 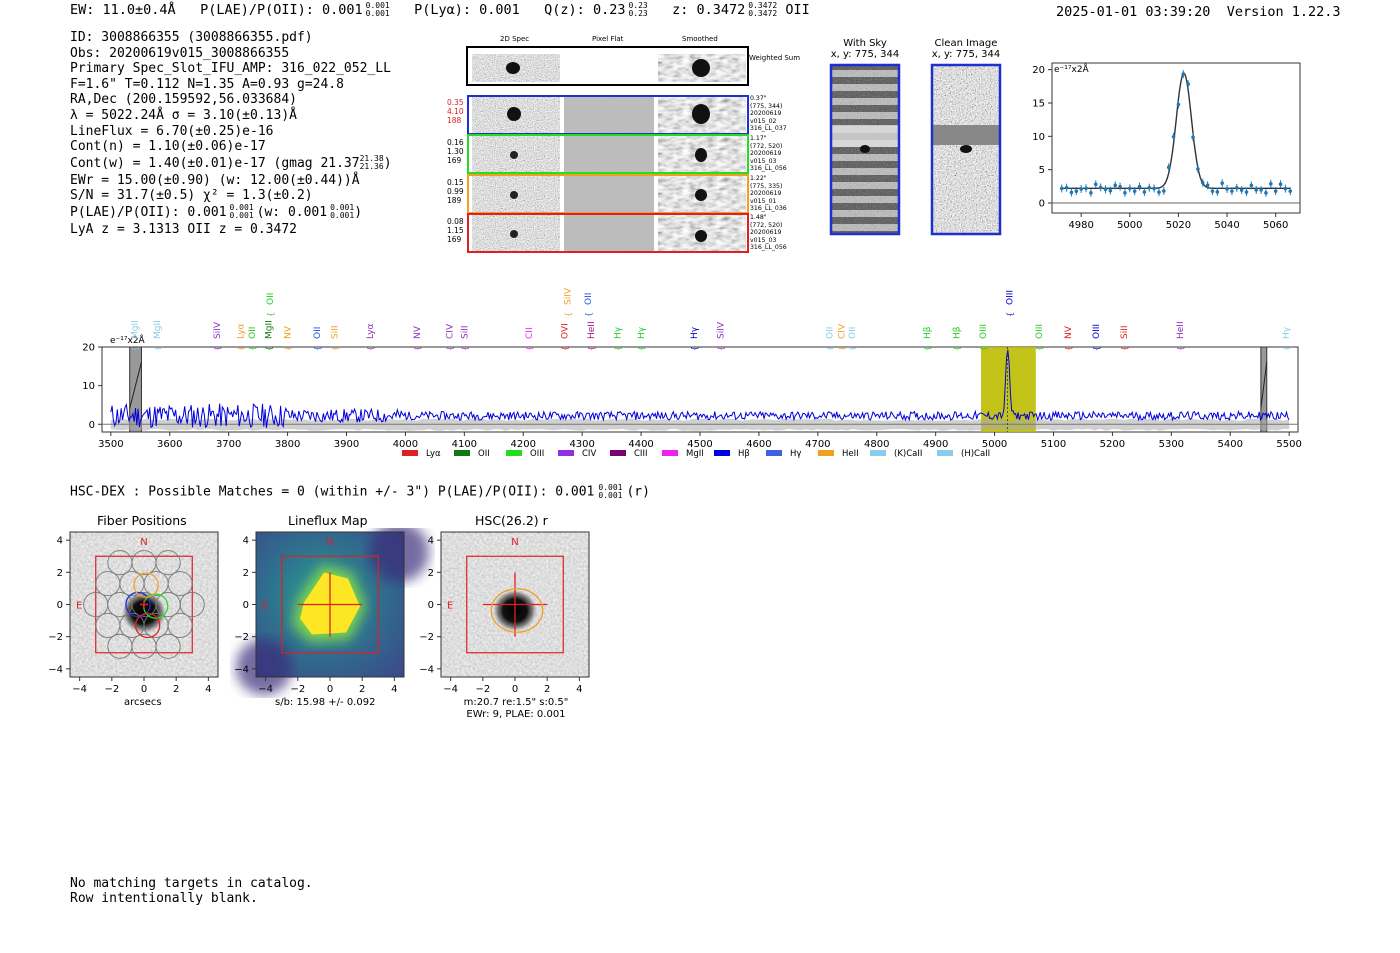 What do you see at coordinates (467, 10) in the screenshot?
I see `header-plya: P(Lyα): 0.001` at bounding box center [467, 10].